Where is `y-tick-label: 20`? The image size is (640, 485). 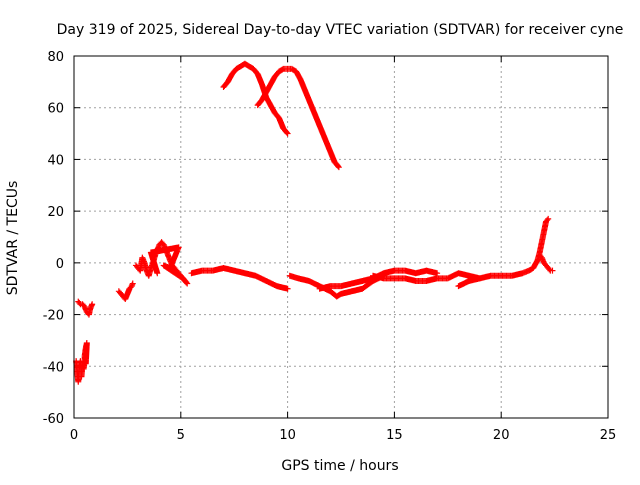
y-tick-label: 20 is located at coordinates (55, 212).